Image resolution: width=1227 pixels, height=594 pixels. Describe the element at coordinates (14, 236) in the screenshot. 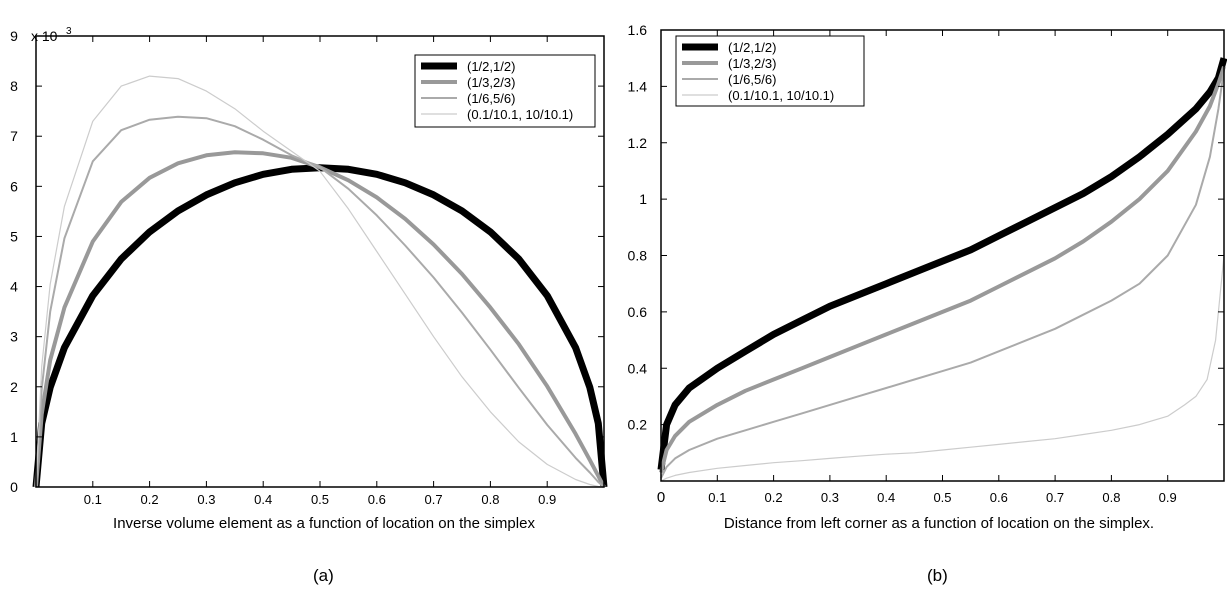

I see `y-tick-label: 5` at that location.